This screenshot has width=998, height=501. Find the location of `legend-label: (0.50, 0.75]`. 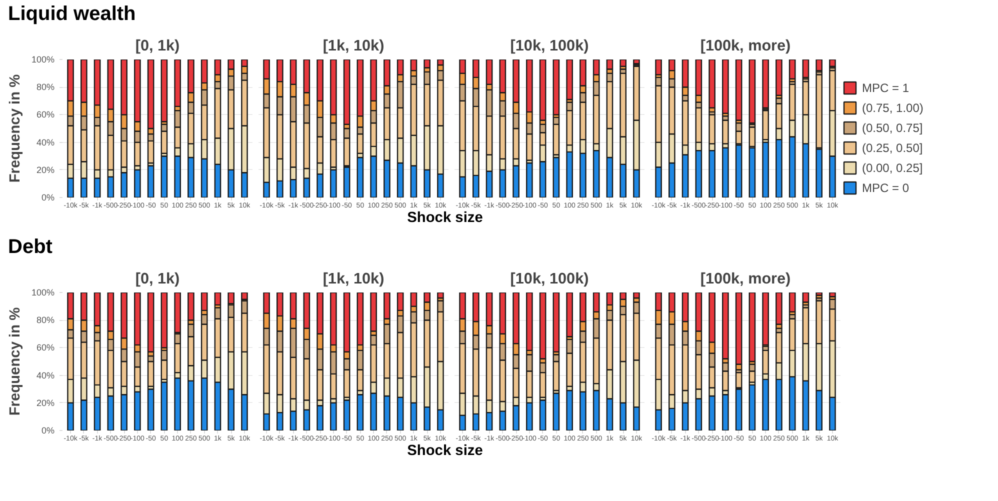

legend-label: (0.50, 0.75] is located at coordinates (892, 127).